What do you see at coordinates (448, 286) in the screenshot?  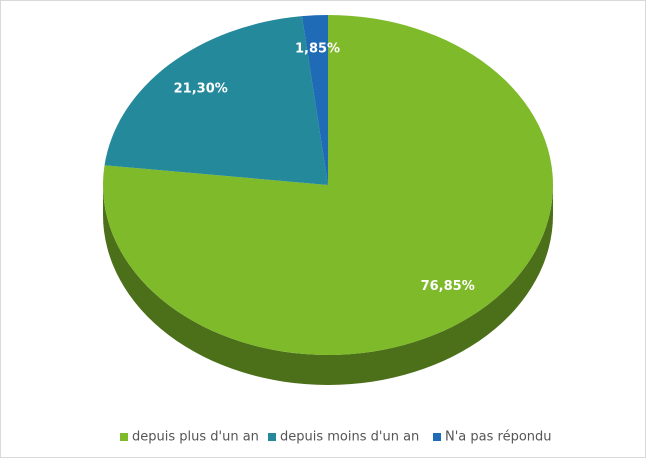 I see `data-label: 76,85%` at bounding box center [448, 286].